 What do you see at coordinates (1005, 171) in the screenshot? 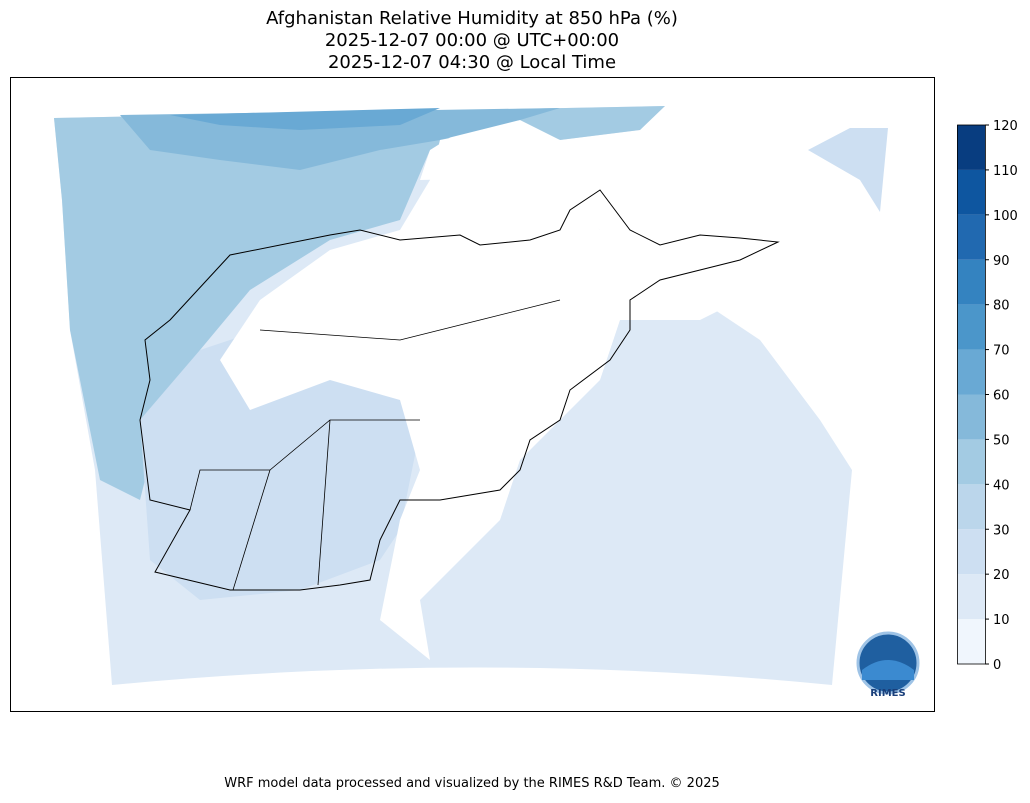
I see `colorbar-tick-label: 110` at bounding box center [1005, 171].